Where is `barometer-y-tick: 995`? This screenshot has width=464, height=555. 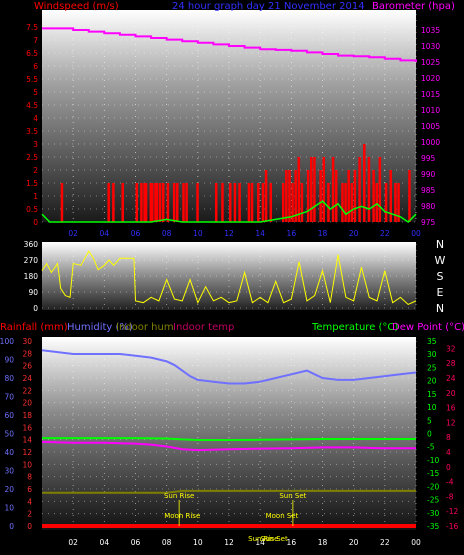
barometer-y-tick: 995 is located at coordinates (428, 158).